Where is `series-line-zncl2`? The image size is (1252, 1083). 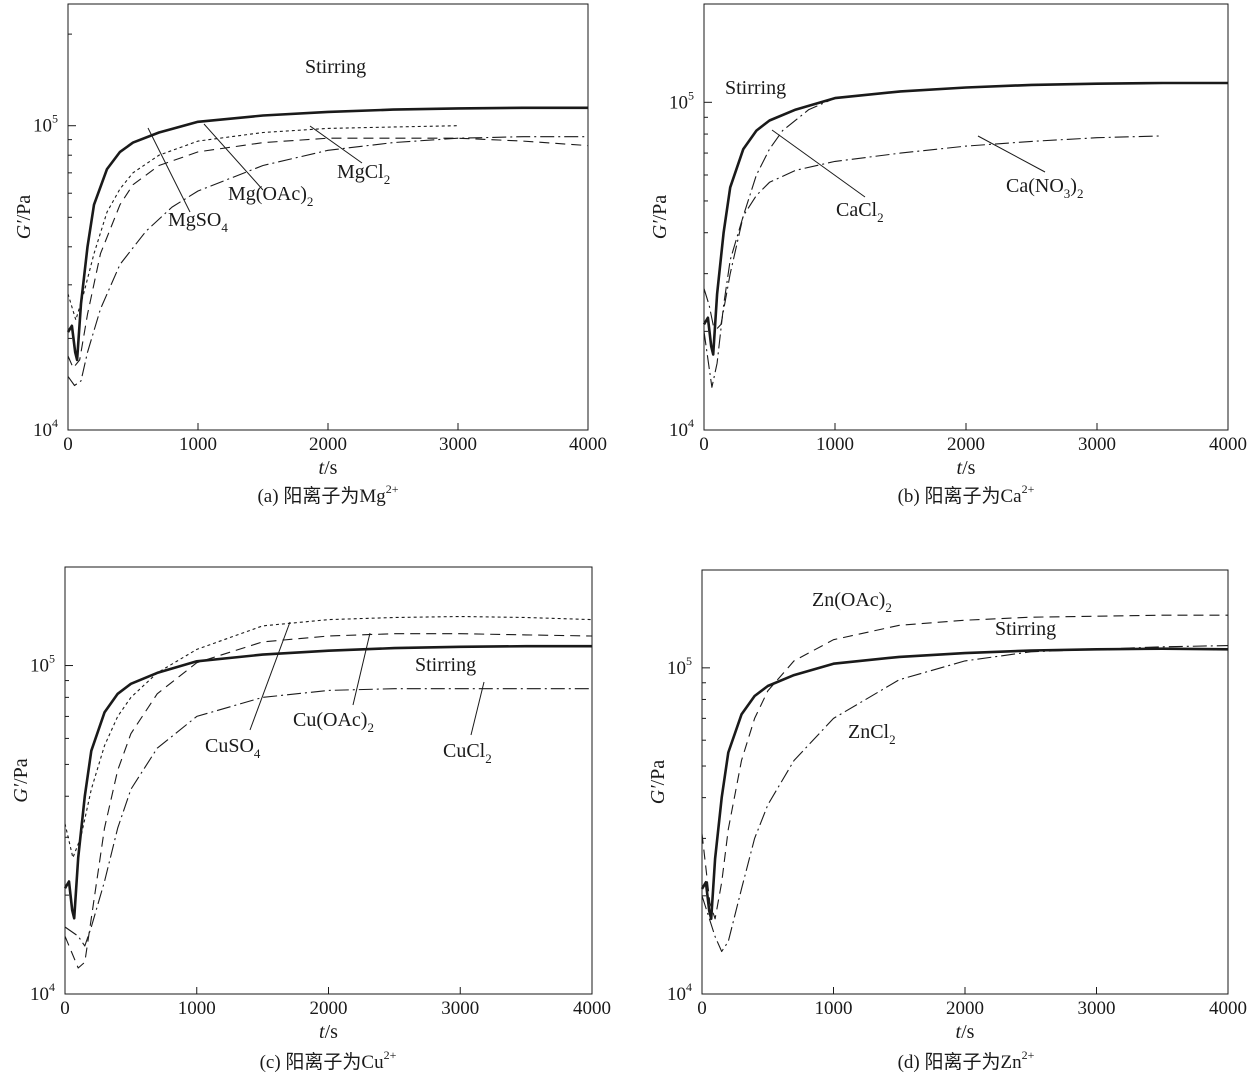 series-line-zncl2 is located at coordinates (965, 799).